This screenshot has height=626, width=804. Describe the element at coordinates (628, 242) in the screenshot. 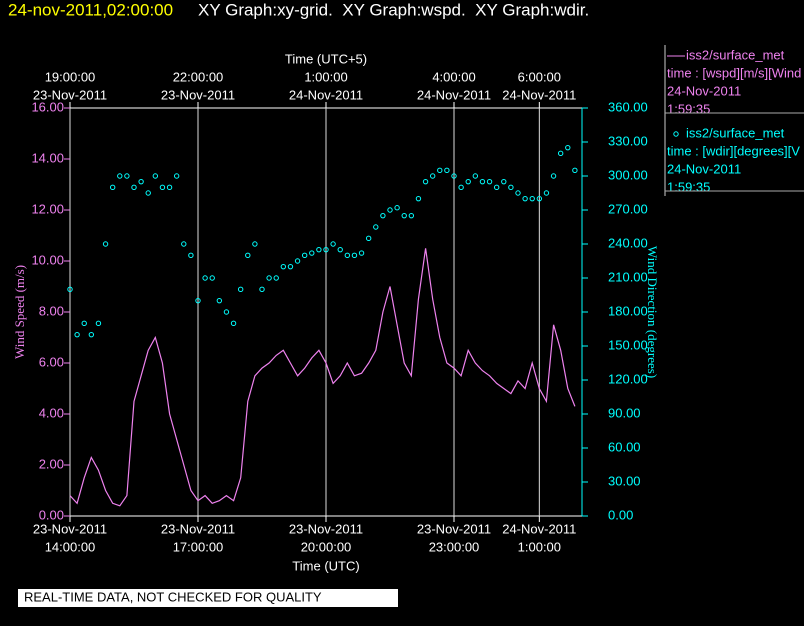

I see `y2-tick-label: 240.00` at that location.